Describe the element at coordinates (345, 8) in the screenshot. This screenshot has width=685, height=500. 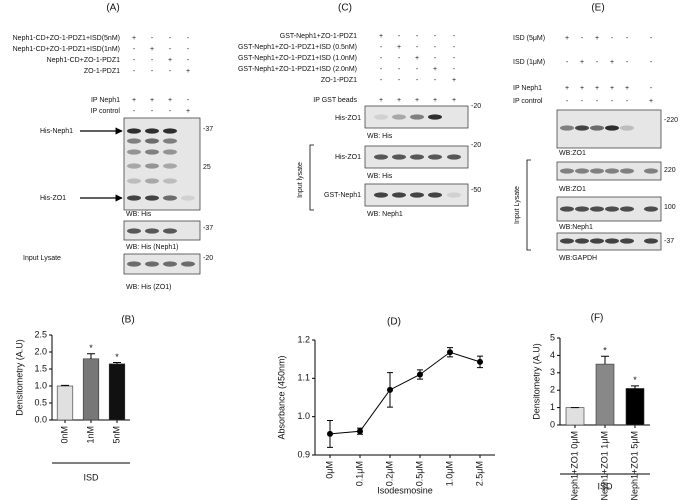
I see `panel-label: (C)` at that location.